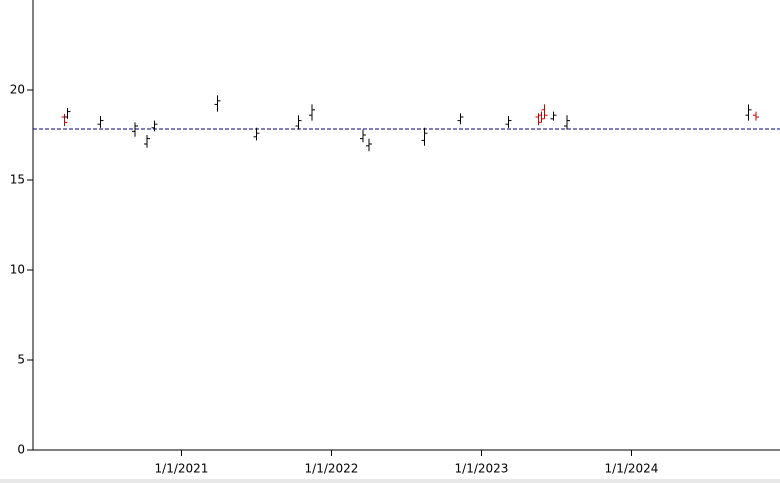 This screenshot has width=780, height=483. What do you see at coordinates (332, 469) in the screenshot?
I see `x-tick-label: 1/1/2022` at bounding box center [332, 469].